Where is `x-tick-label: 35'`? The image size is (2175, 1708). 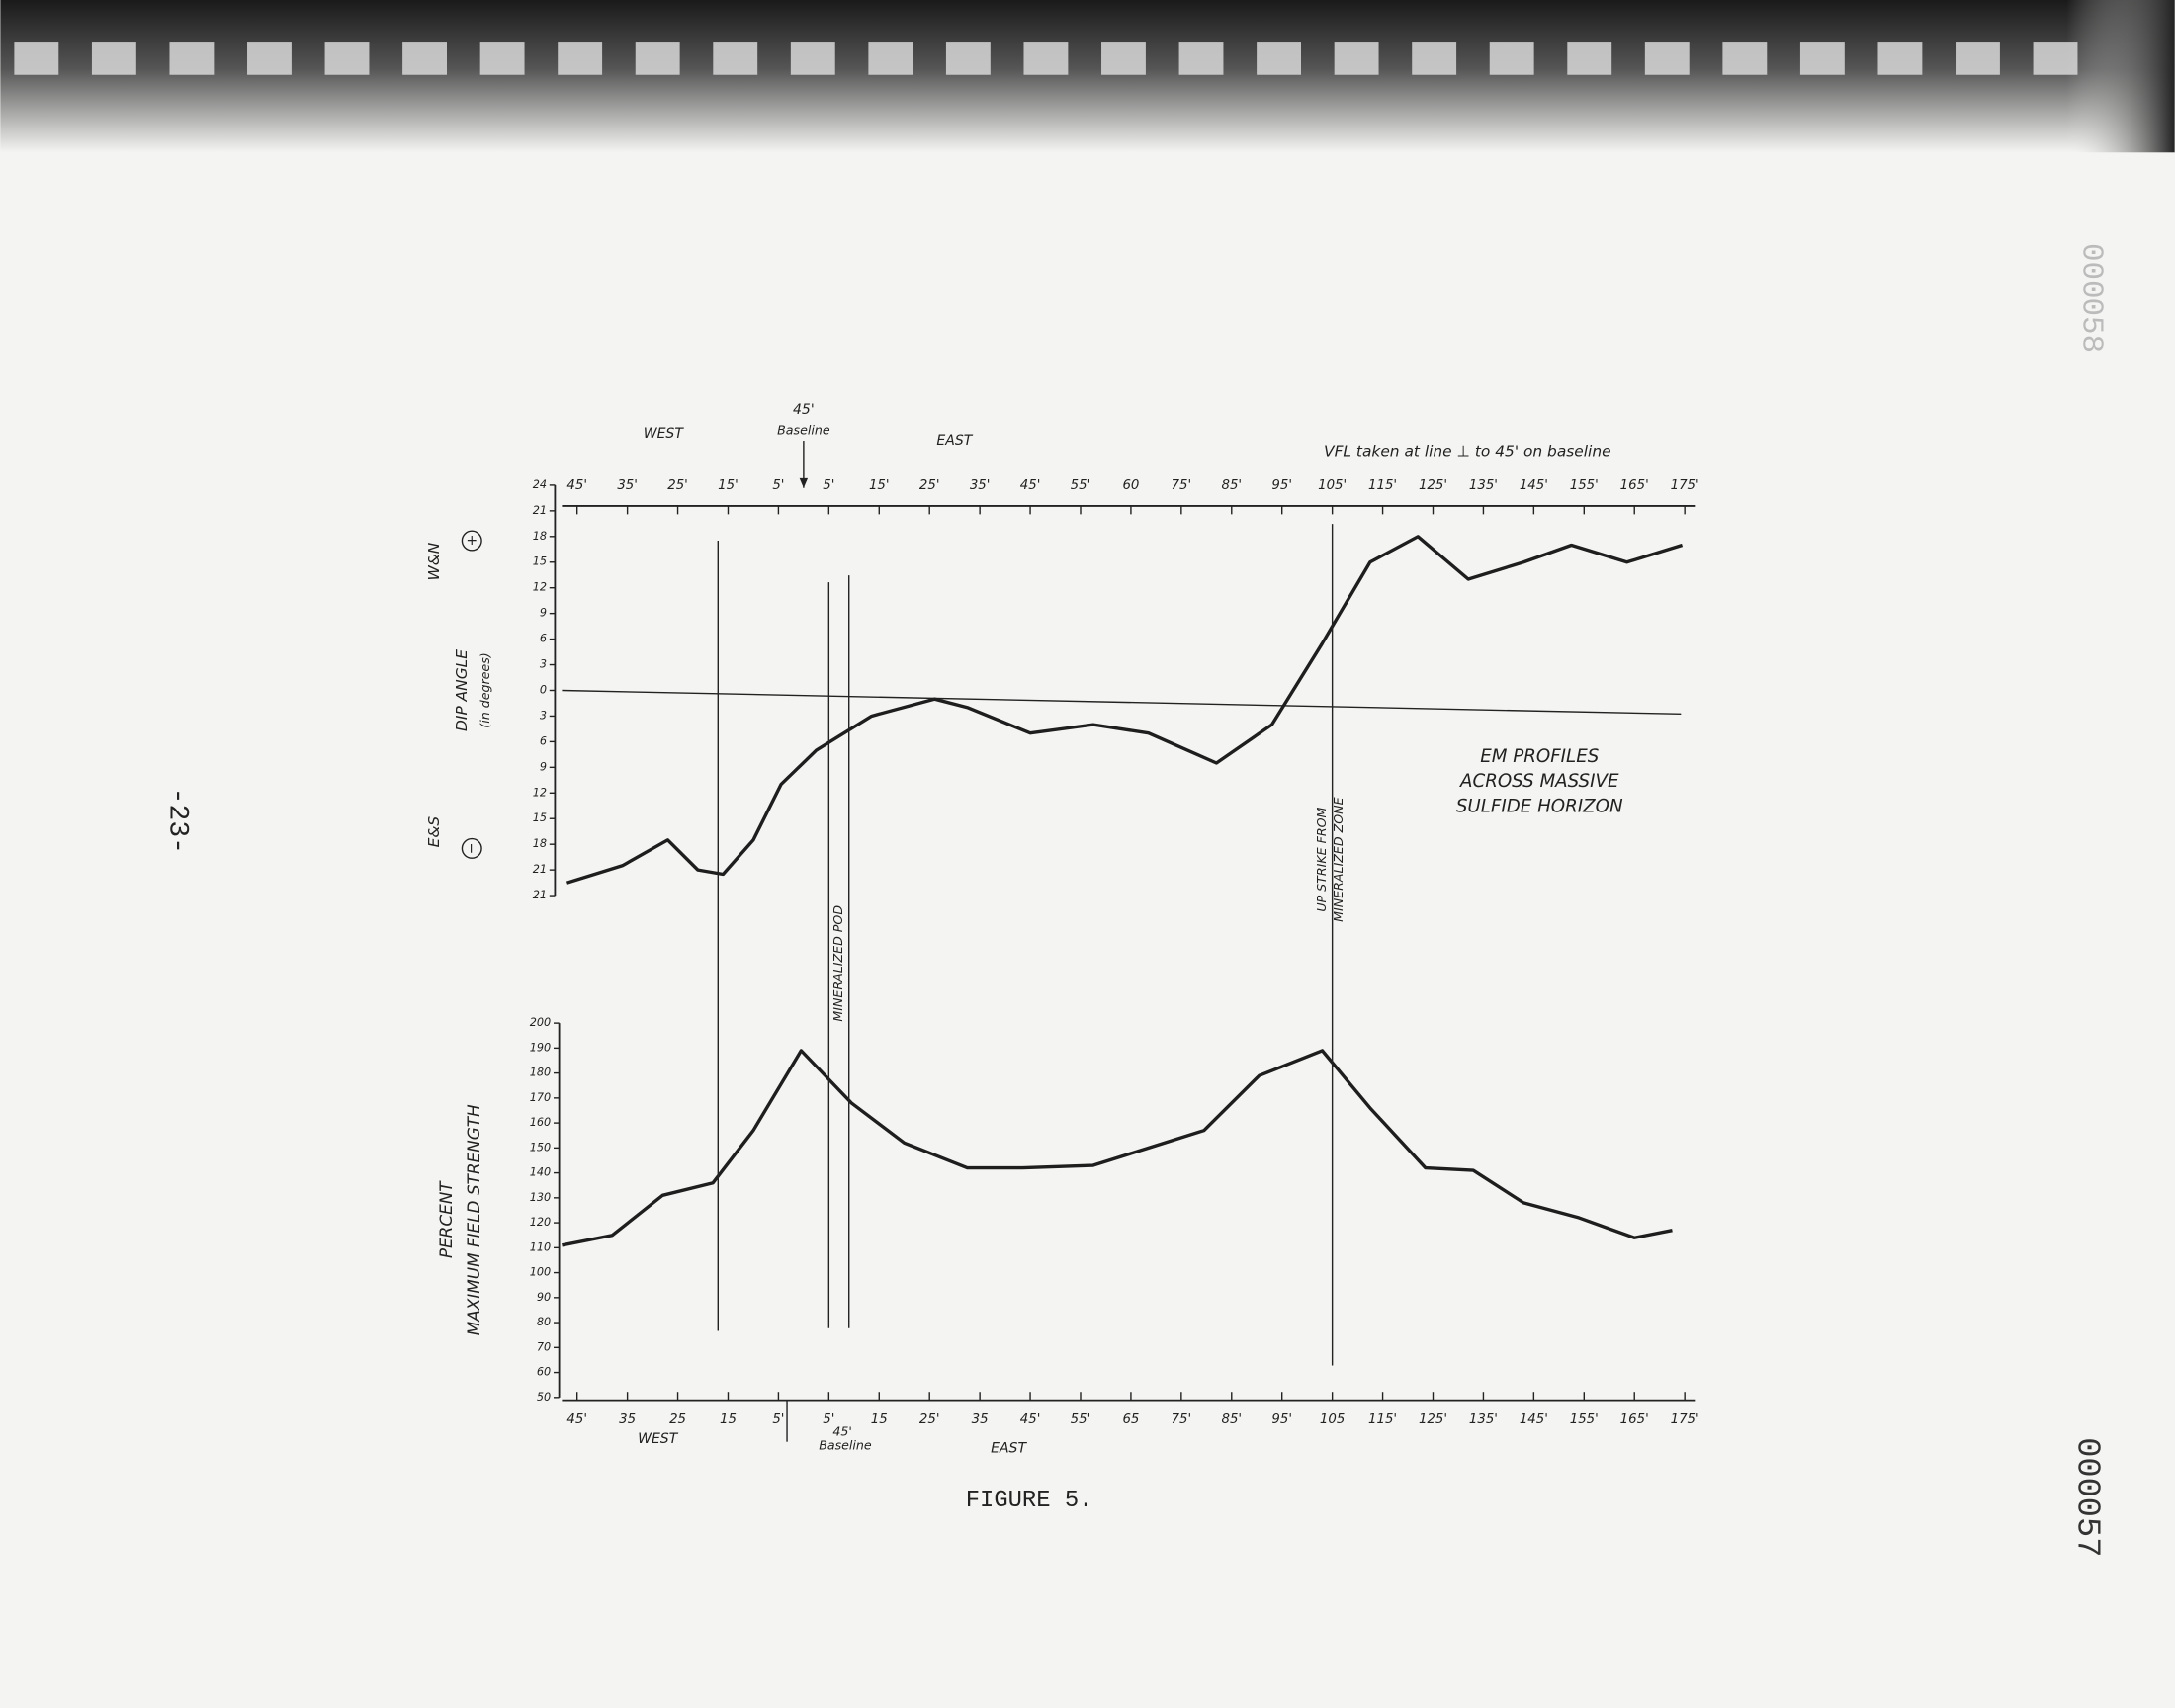
x-tick-label: 35' is located at coordinates (981, 485).